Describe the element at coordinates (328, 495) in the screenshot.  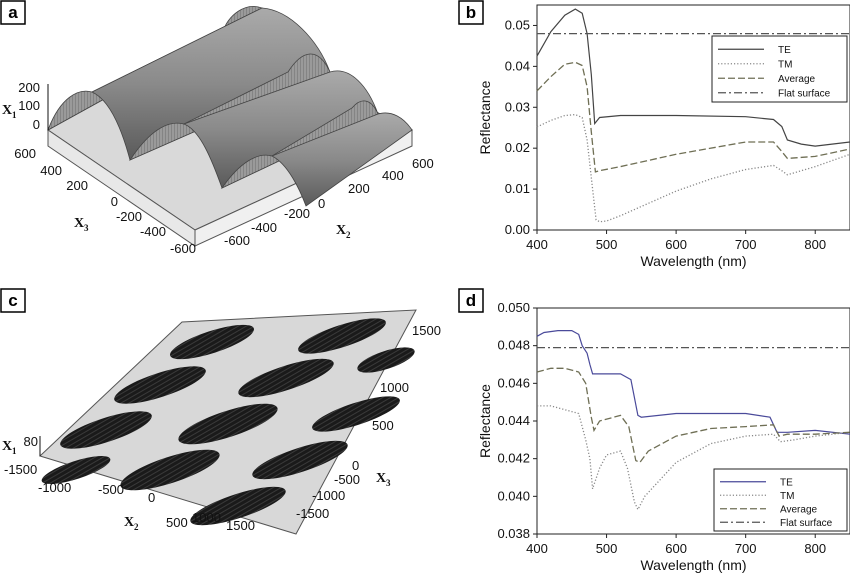
I see `c-x3-tick: -1000` at that location.